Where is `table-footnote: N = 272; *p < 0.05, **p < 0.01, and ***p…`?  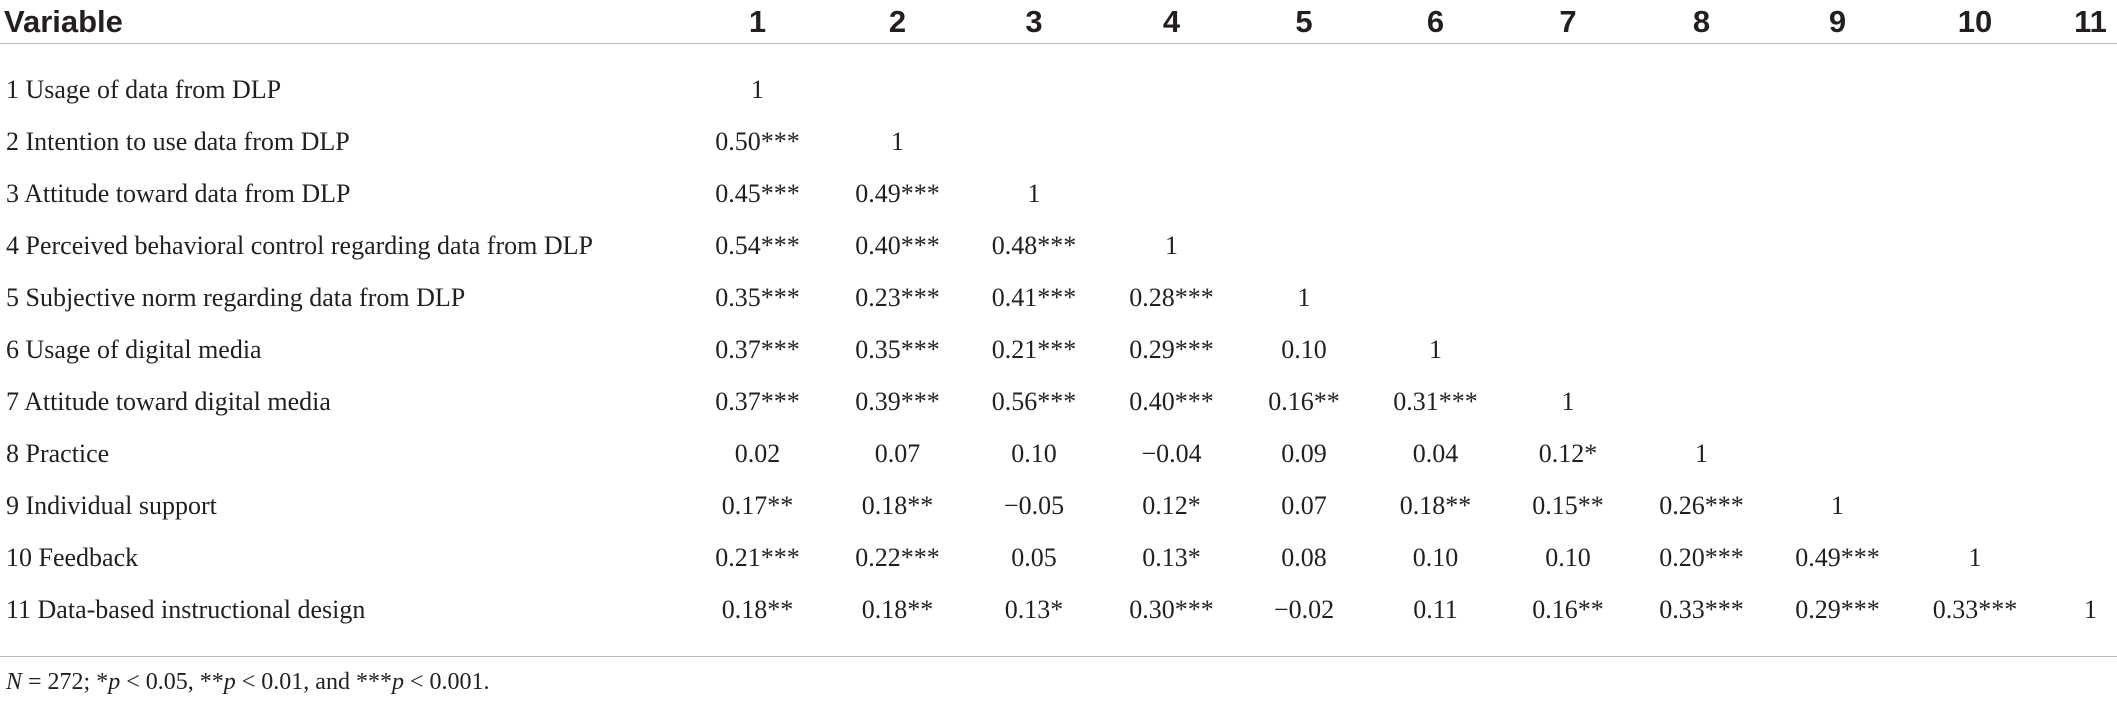 table-footnote: N = 272; *p < 0.05, **p < 0.01, and ***p… is located at coordinates (1058, 682).